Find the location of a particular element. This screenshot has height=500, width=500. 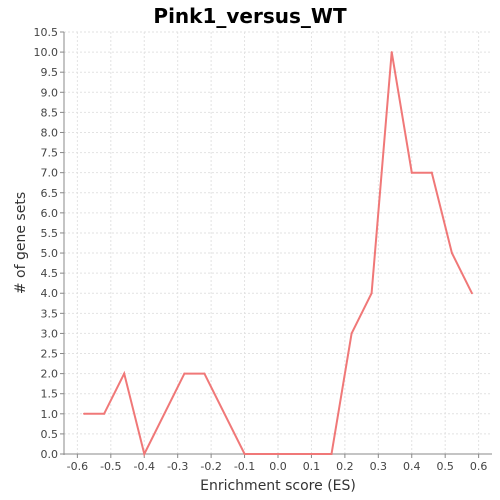

y-tick-label: 4.5 is located at coordinates (50, 273).